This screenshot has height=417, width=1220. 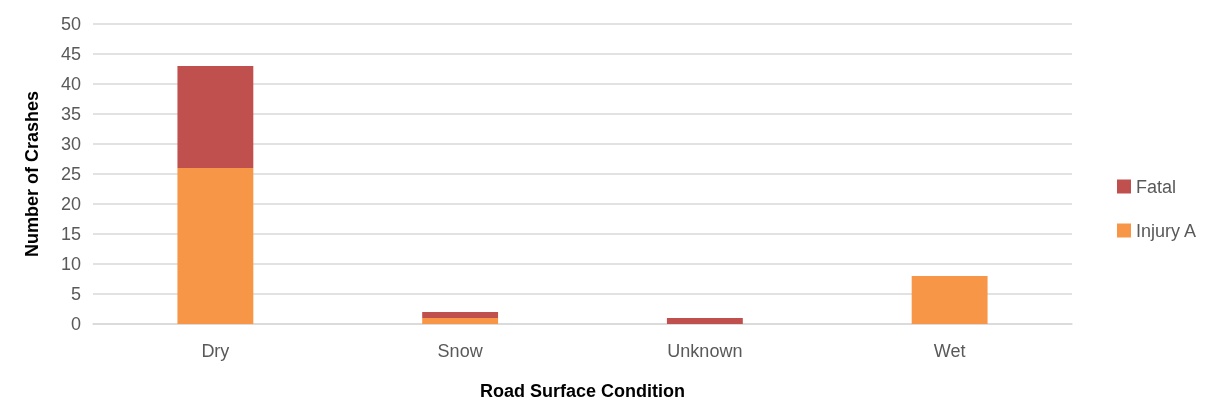 I want to click on y-tick-label: 25, so click(x=70, y=174).